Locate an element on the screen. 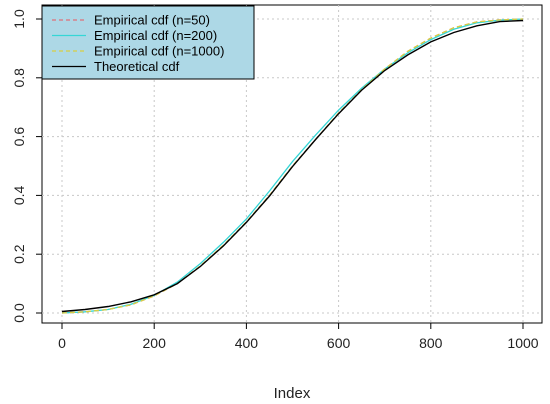 Image resolution: width=550 pixels, height=404 pixels. legend-box is located at coordinates (148, 42).